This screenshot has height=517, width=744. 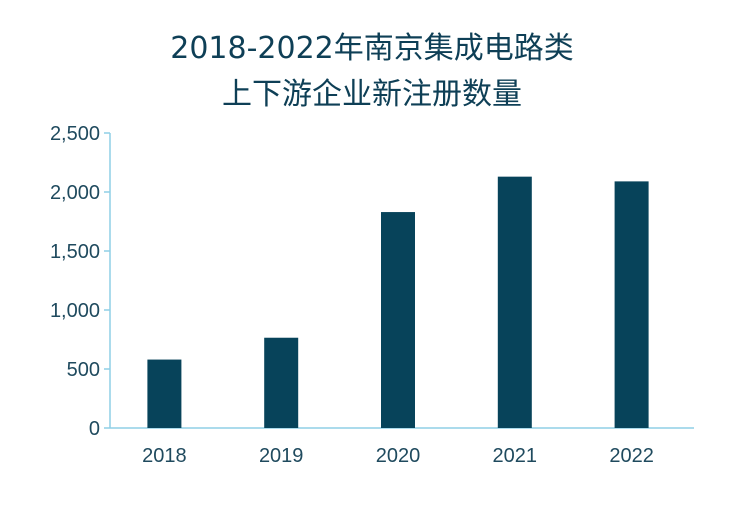 I want to click on bar-2020, so click(x=398, y=320).